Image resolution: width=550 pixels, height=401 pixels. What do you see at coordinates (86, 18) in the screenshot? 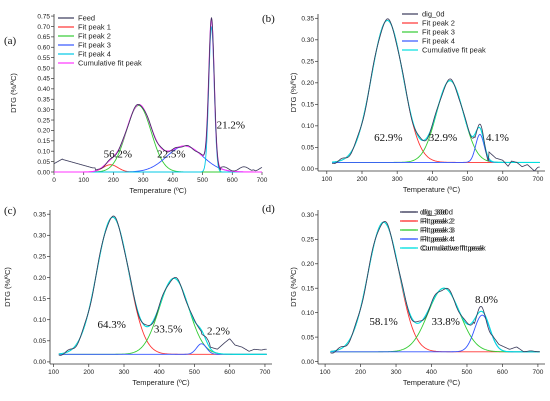
I see `legend-entry: Feed` at bounding box center [86, 18].